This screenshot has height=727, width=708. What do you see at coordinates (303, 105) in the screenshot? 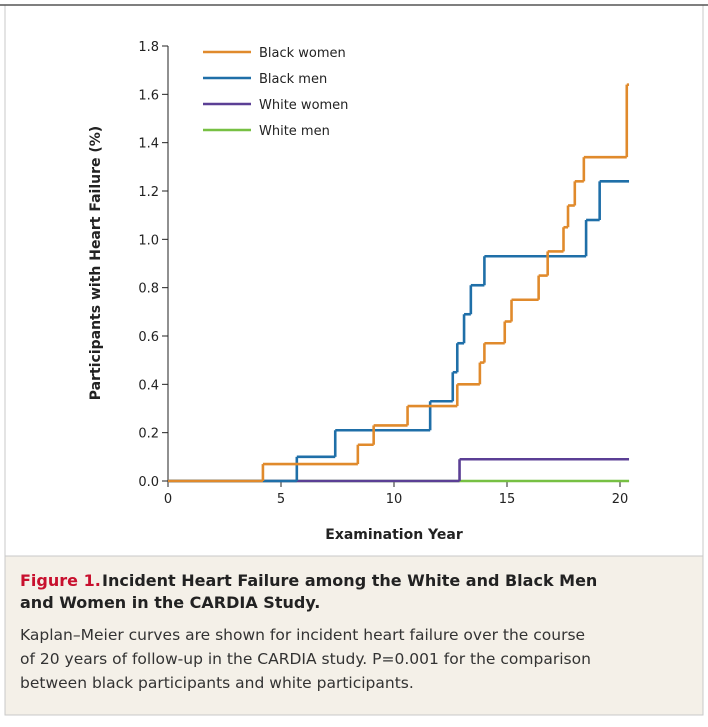
I see `legend-label: White women` at bounding box center [303, 105].